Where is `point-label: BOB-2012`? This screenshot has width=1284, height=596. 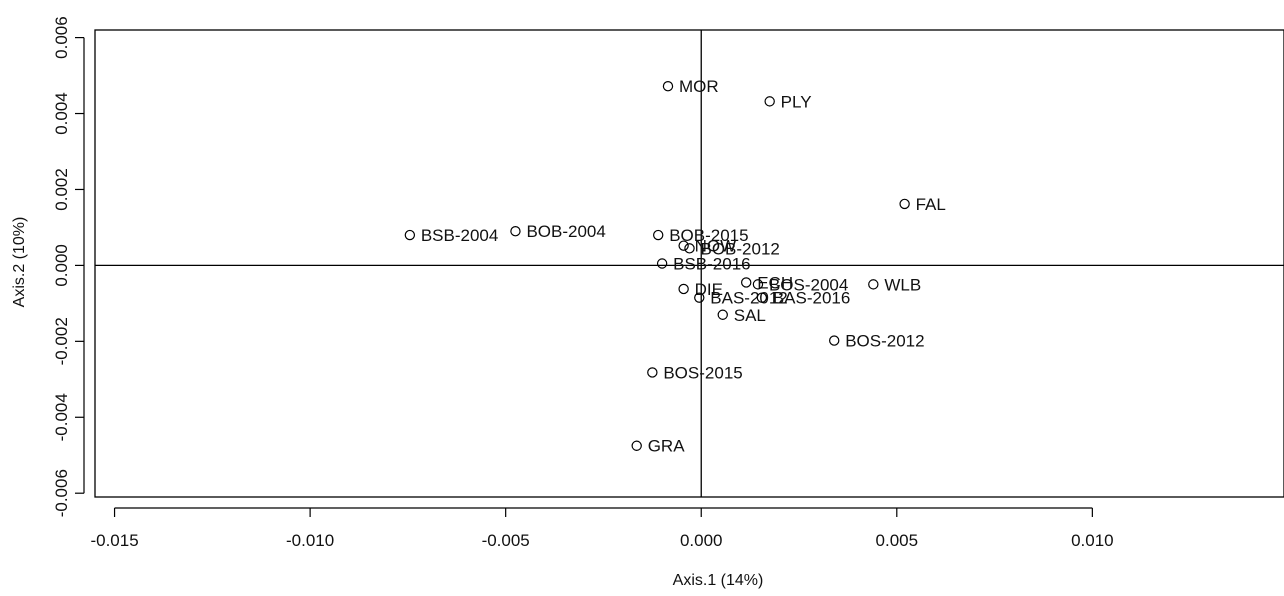
point-label: BOB-2012 is located at coordinates (740, 248).